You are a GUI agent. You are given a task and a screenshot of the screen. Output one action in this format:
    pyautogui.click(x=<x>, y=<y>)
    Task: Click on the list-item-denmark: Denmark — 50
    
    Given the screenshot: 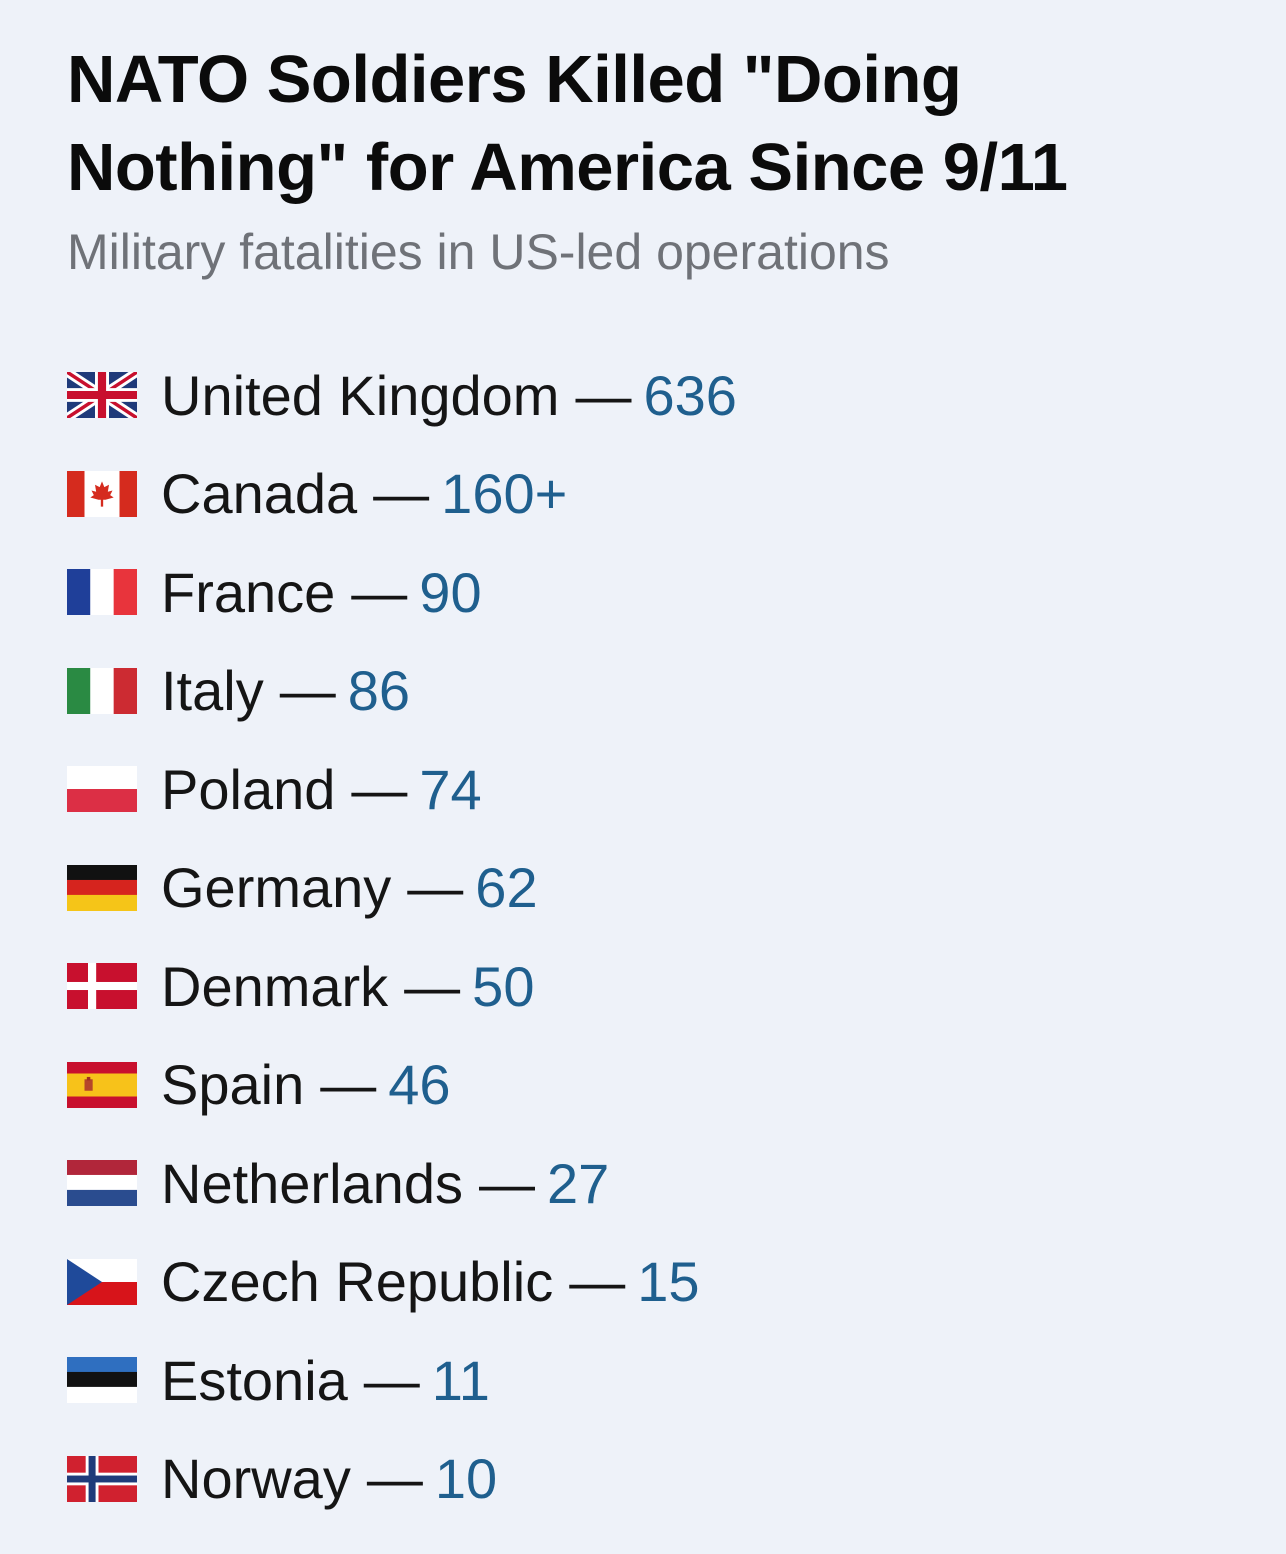 What is the action you would take?
    pyautogui.click(x=642, y=986)
    